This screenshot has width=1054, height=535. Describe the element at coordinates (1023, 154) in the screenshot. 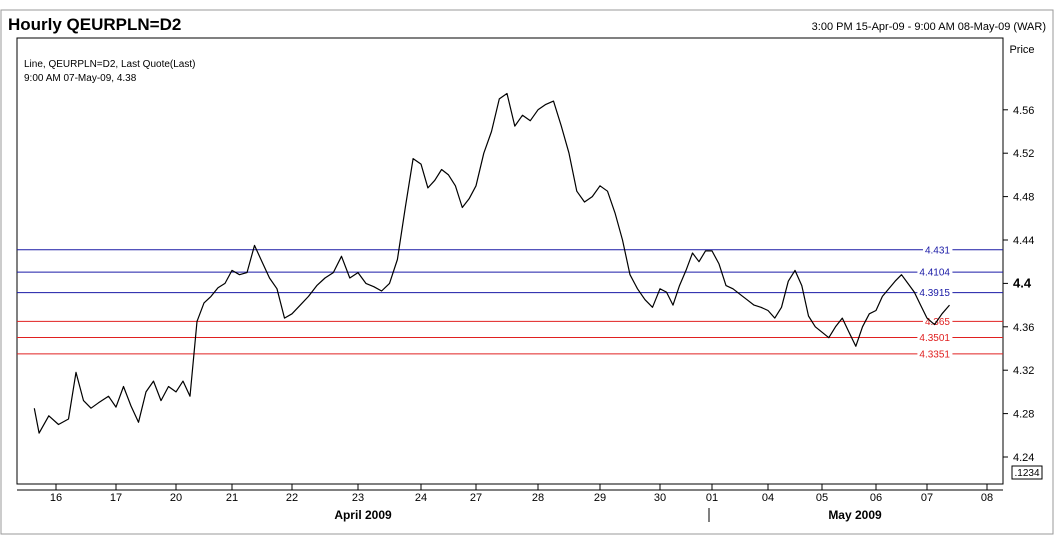

I see `y-tick-label: 4.52` at that location.